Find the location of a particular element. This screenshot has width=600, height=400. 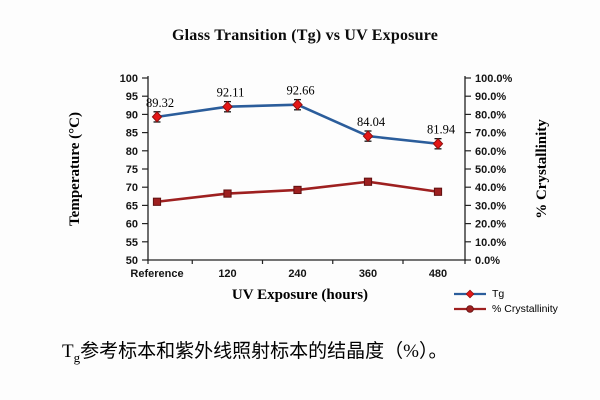

legend-item-crystallinity: % Crystallinity is located at coordinates (505, 309).